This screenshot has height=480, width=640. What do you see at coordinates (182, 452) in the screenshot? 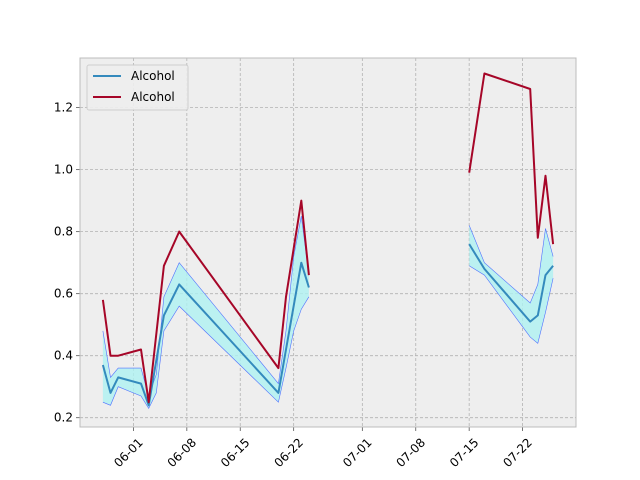
I see `x-tick-label: 06-08` at bounding box center [182, 452].